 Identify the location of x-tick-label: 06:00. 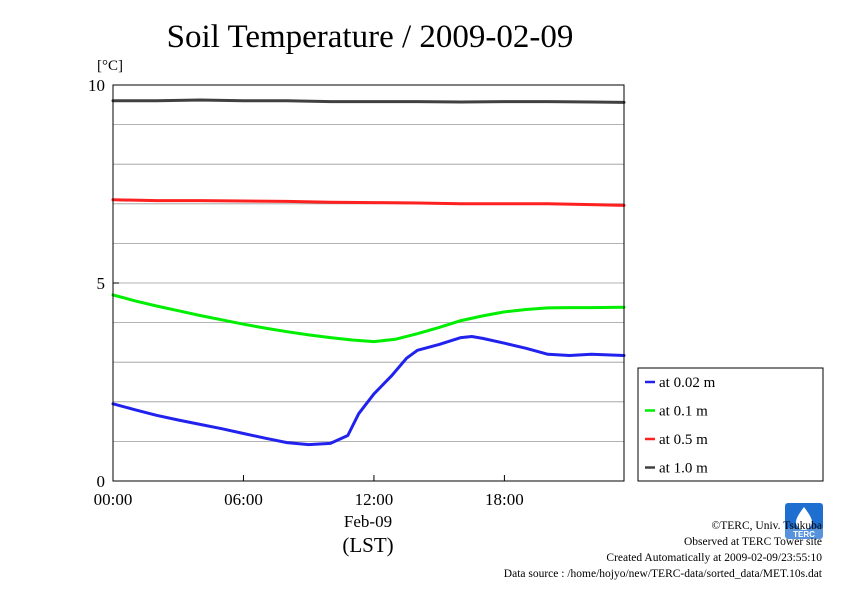
(243, 499).